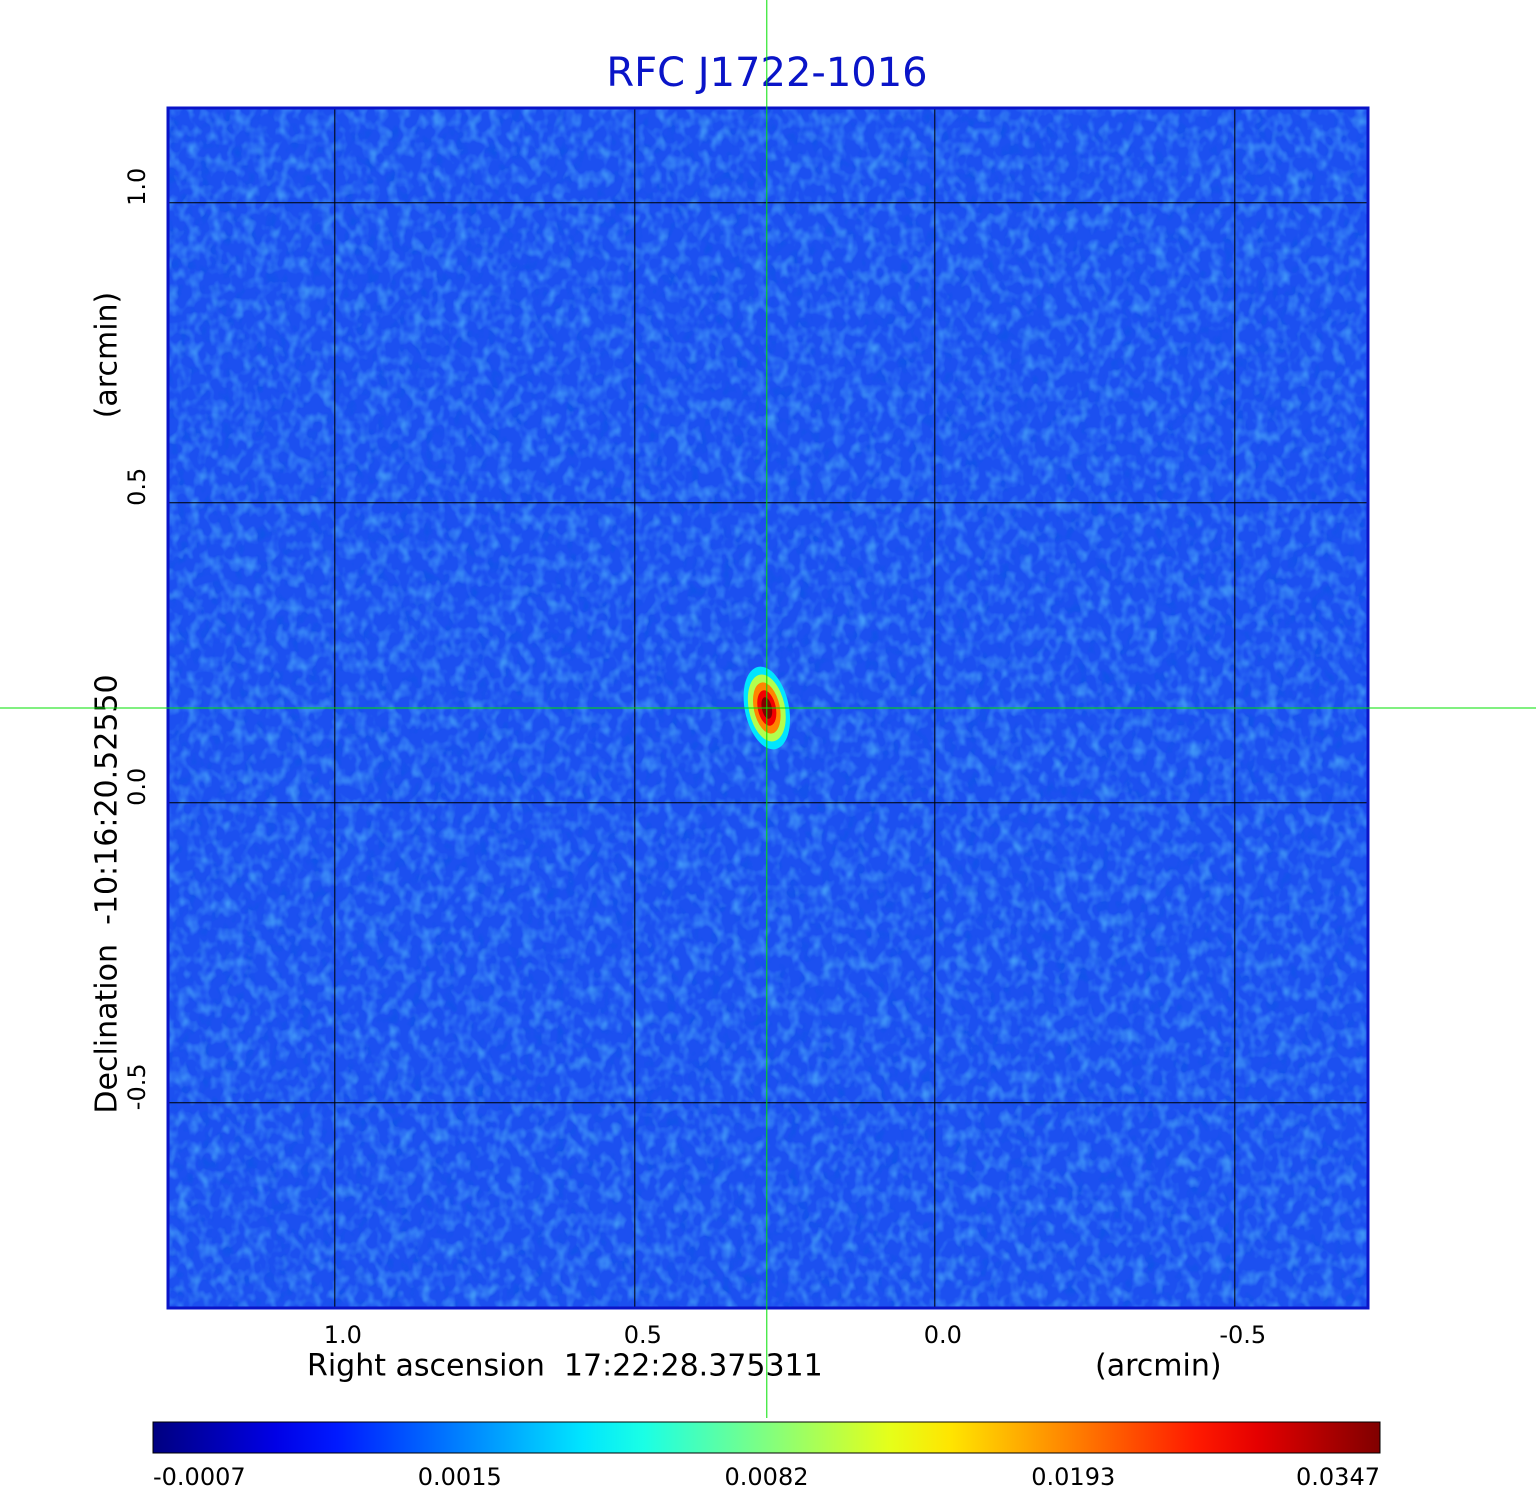 The image size is (1536, 1511). Describe the element at coordinates (137, 787) in the screenshot. I see `y-tick-label: 0.0` at that location.